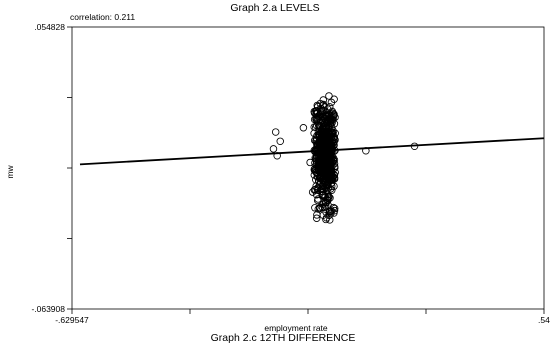 The height and width of the screenshot is (343, 550). What do you see at coordinates (312, 151) in the screenshot?
I see `regression-line` at bounding box center [312, 151].